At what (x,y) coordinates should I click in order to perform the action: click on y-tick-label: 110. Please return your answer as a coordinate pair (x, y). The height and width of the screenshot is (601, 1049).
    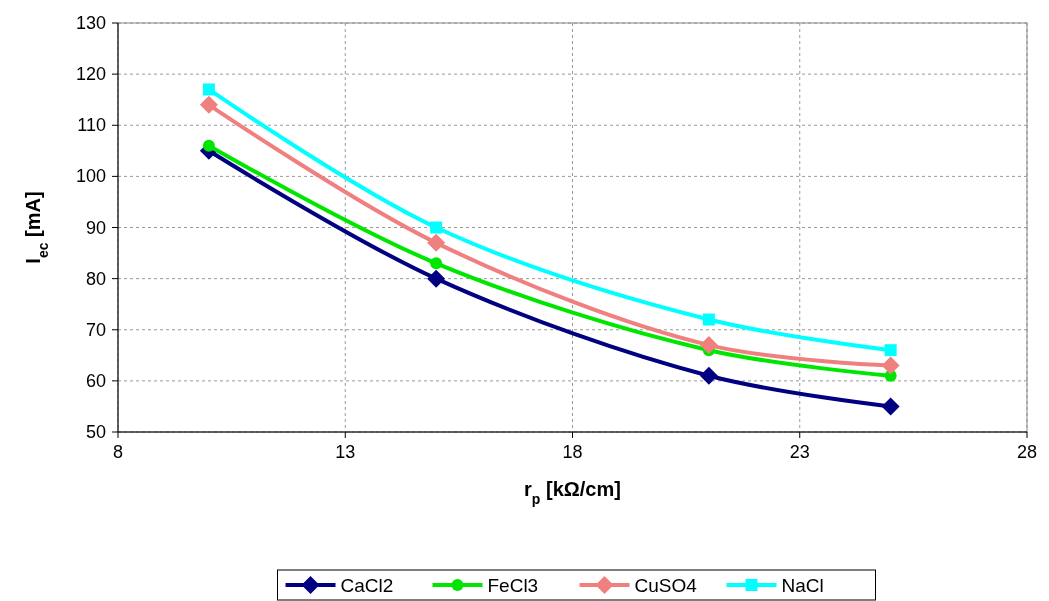
    Looking at the image, I should click on (91, 125).